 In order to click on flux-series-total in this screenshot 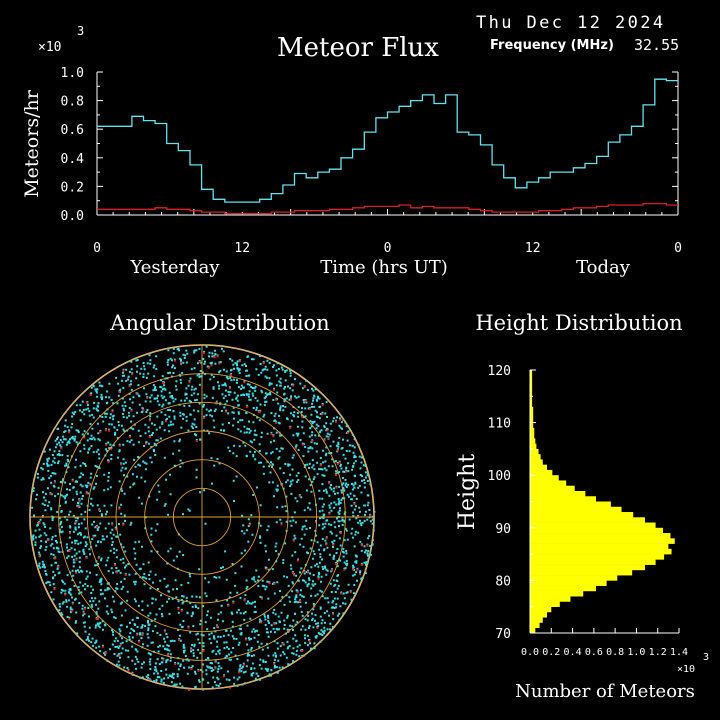, I will do `click(387, 140)`.